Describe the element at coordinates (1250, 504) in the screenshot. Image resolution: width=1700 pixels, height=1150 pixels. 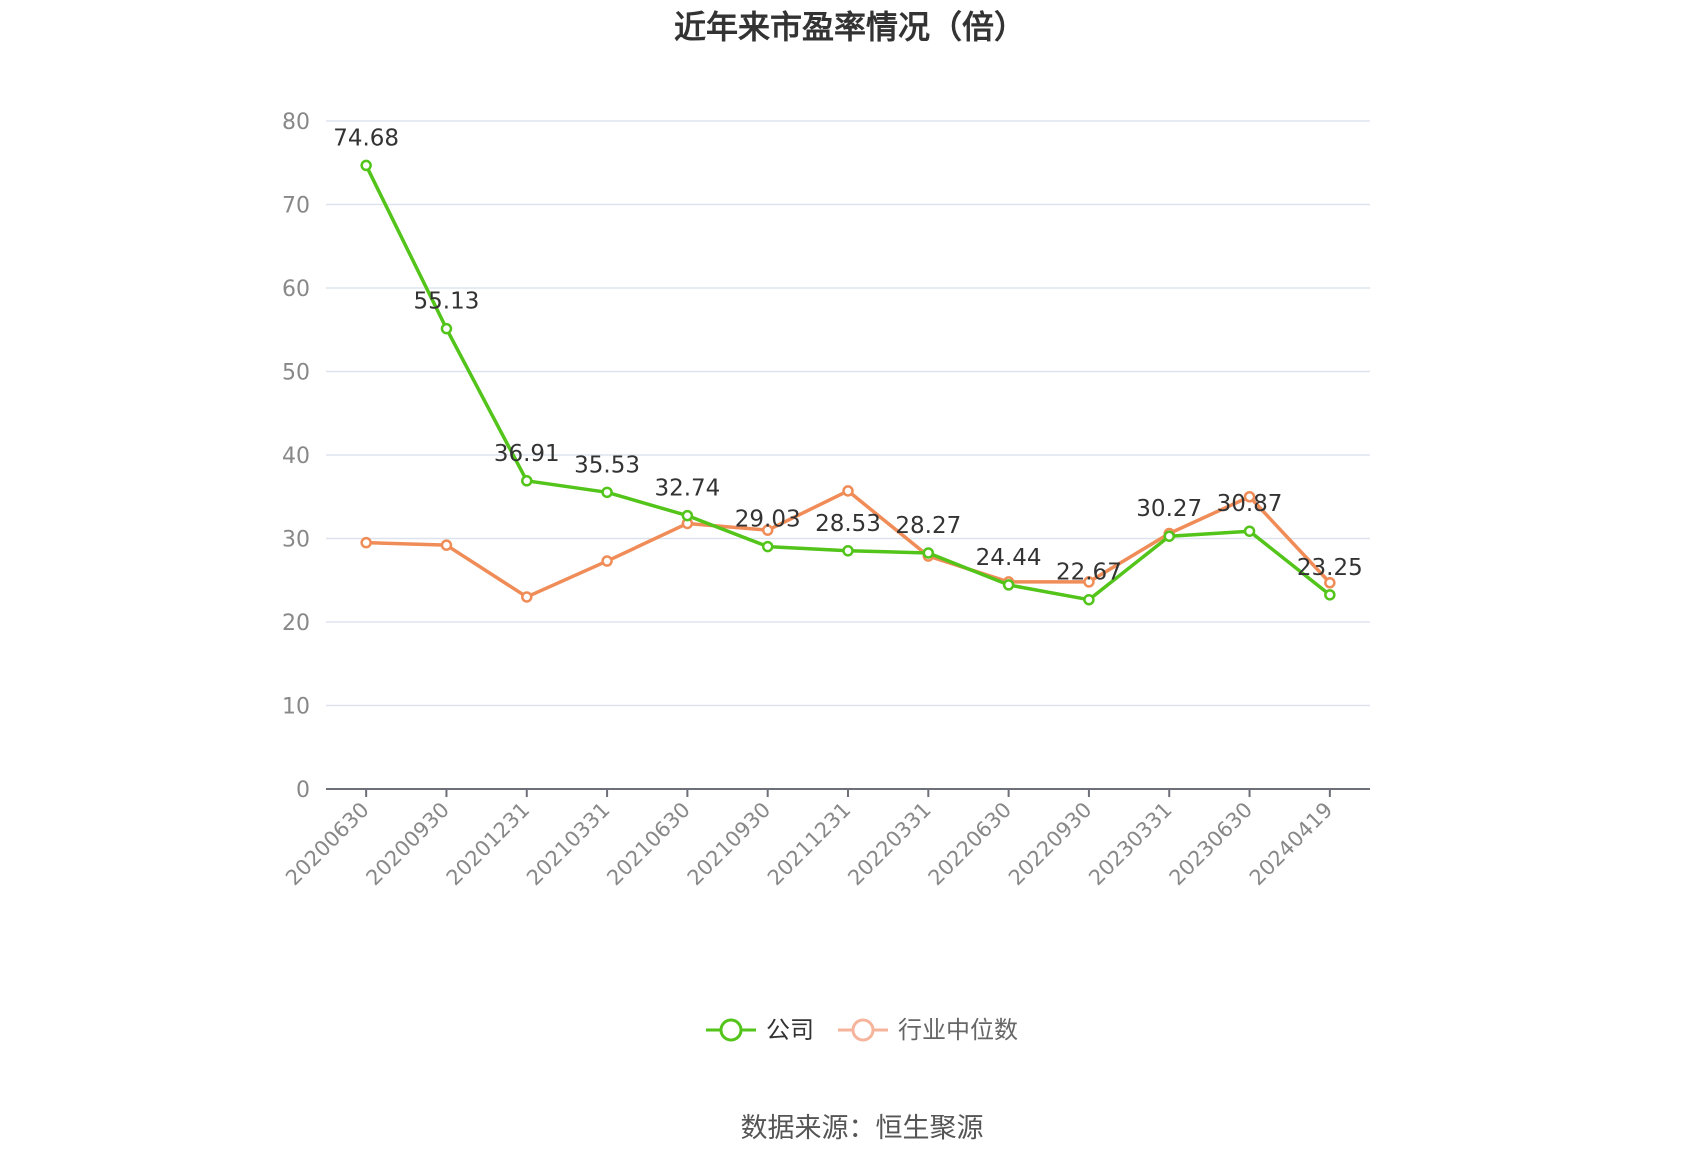
I see `data-label: 30.87` at that location.